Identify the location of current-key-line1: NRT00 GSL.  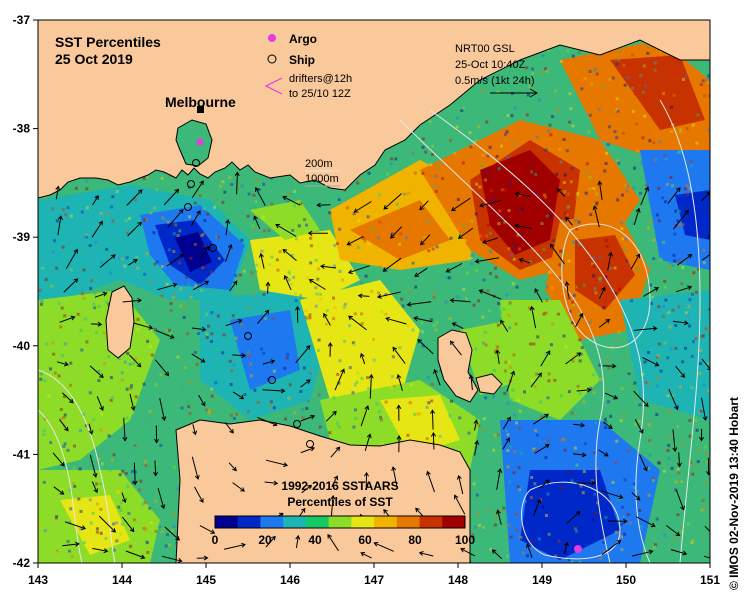
(485, 49).